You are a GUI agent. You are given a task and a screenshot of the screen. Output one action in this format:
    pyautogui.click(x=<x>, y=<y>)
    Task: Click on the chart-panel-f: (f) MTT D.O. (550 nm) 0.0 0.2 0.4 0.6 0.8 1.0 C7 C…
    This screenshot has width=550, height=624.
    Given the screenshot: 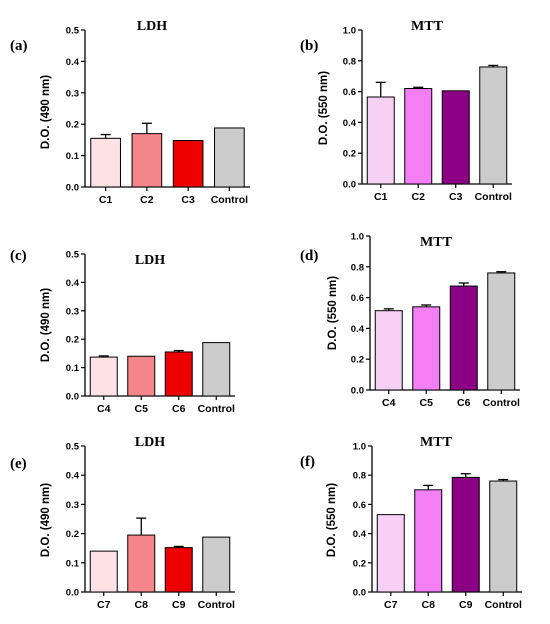 What is the action you would take?
    pyautogui.click(x=411, y=523)
    